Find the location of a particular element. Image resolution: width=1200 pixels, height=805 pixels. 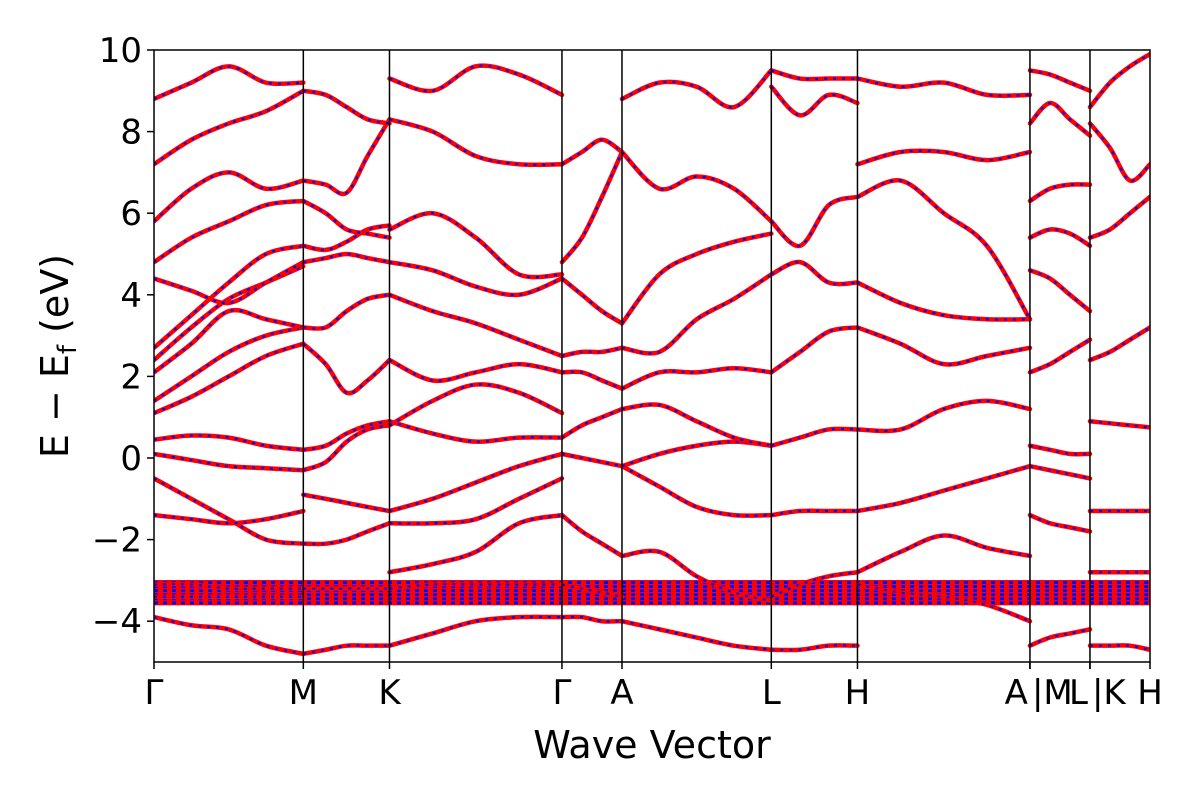

y-tick-label: 8 is located at coordinates (131, 133).